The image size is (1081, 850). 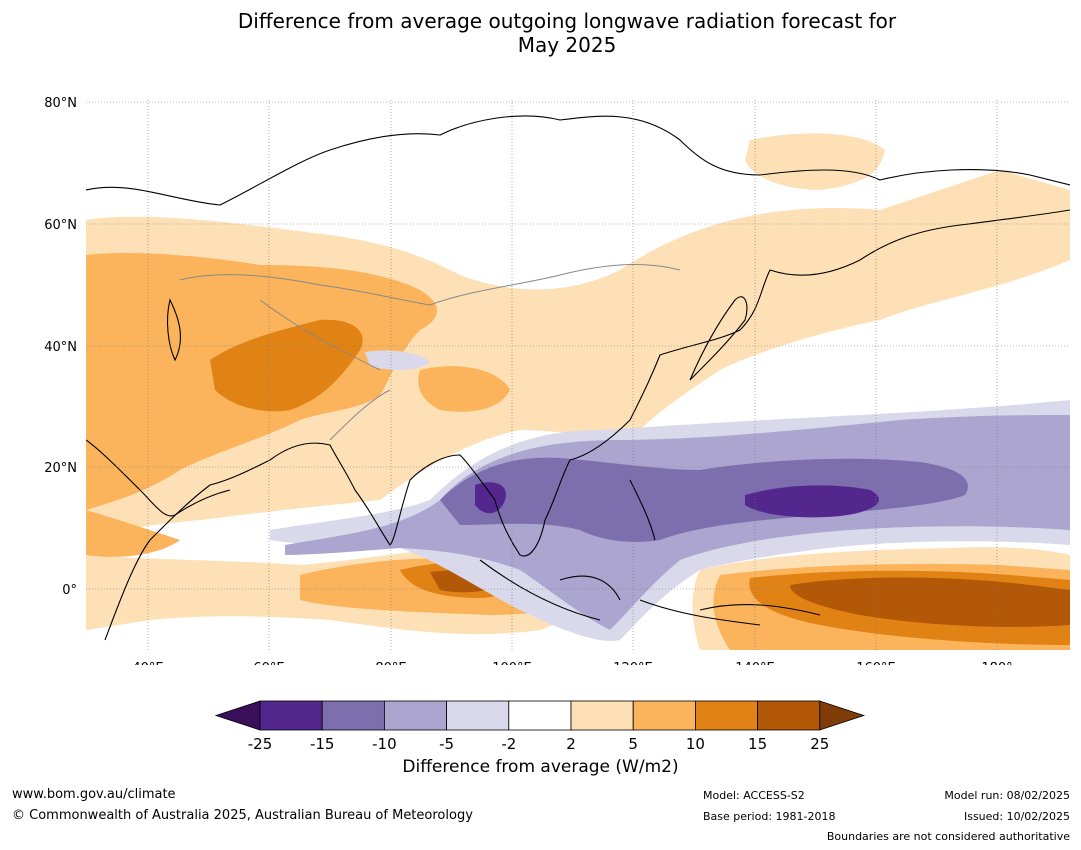 I want to click on colorbar-tick-label: 10, so click(x=695, y=744).